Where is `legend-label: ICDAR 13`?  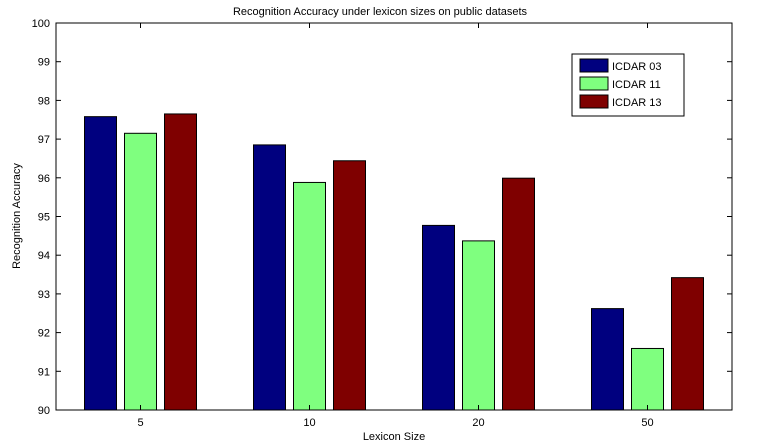 legend-label: ICDAR 13 is located at coordinates (637, 103).